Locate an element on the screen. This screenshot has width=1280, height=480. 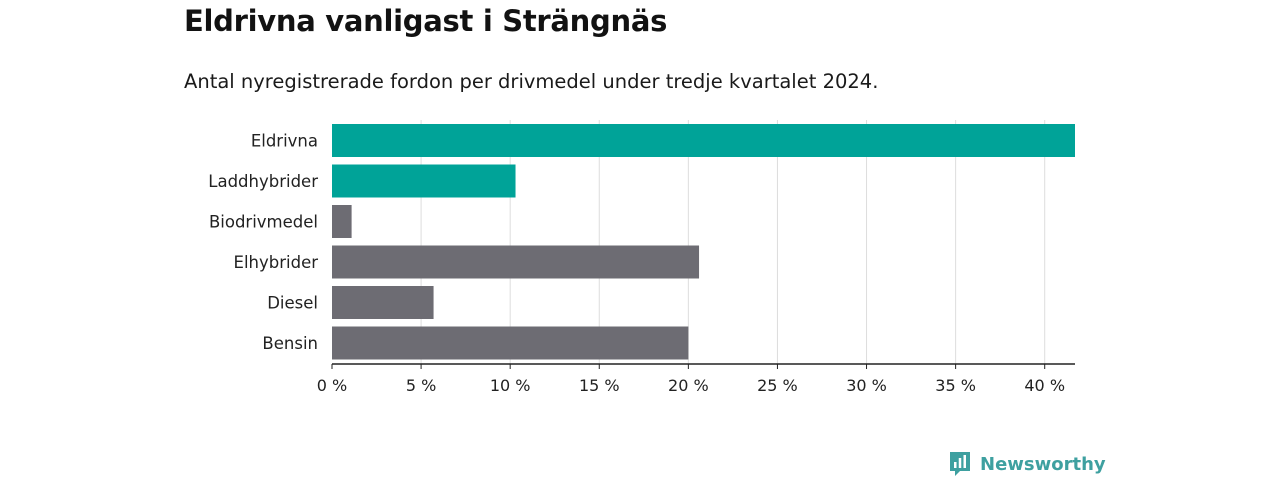
category-label: Laddhybrider is located at coordinates (263, 181).